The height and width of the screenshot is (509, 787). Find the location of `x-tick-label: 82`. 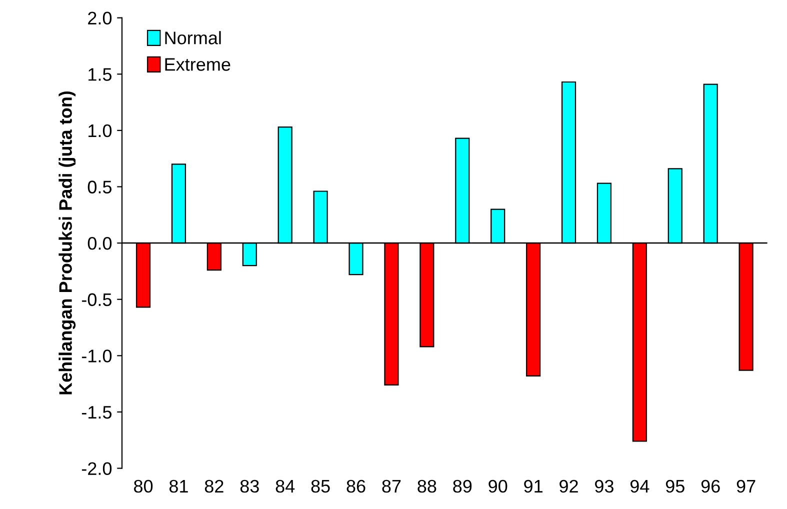

x-tick-label: 82 is located at coordinates (214, 486).